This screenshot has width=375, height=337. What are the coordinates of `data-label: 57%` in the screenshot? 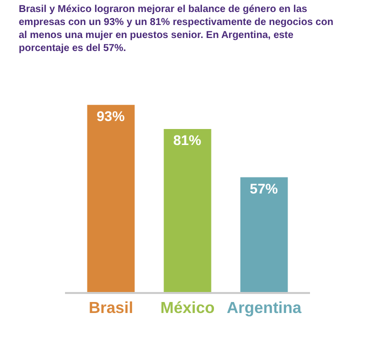 It's located at (264, 188).